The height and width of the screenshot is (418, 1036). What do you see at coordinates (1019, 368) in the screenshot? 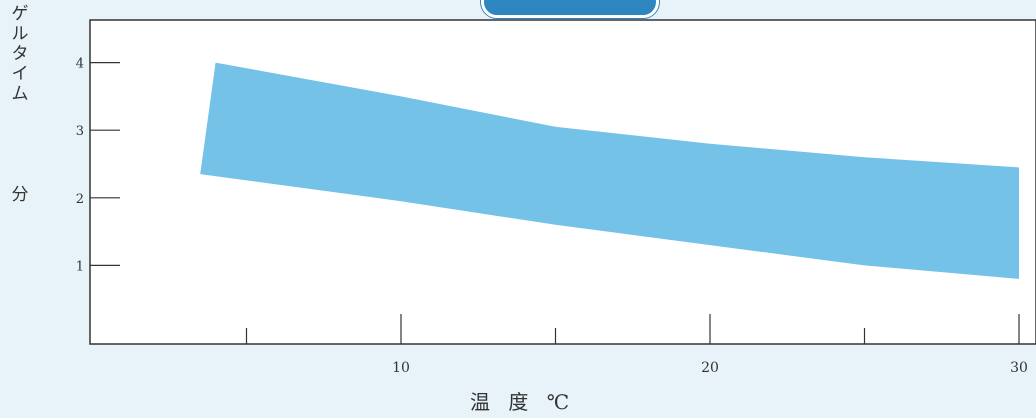
I see `x-tick-label: 30` at bounding box center [1019, 368].